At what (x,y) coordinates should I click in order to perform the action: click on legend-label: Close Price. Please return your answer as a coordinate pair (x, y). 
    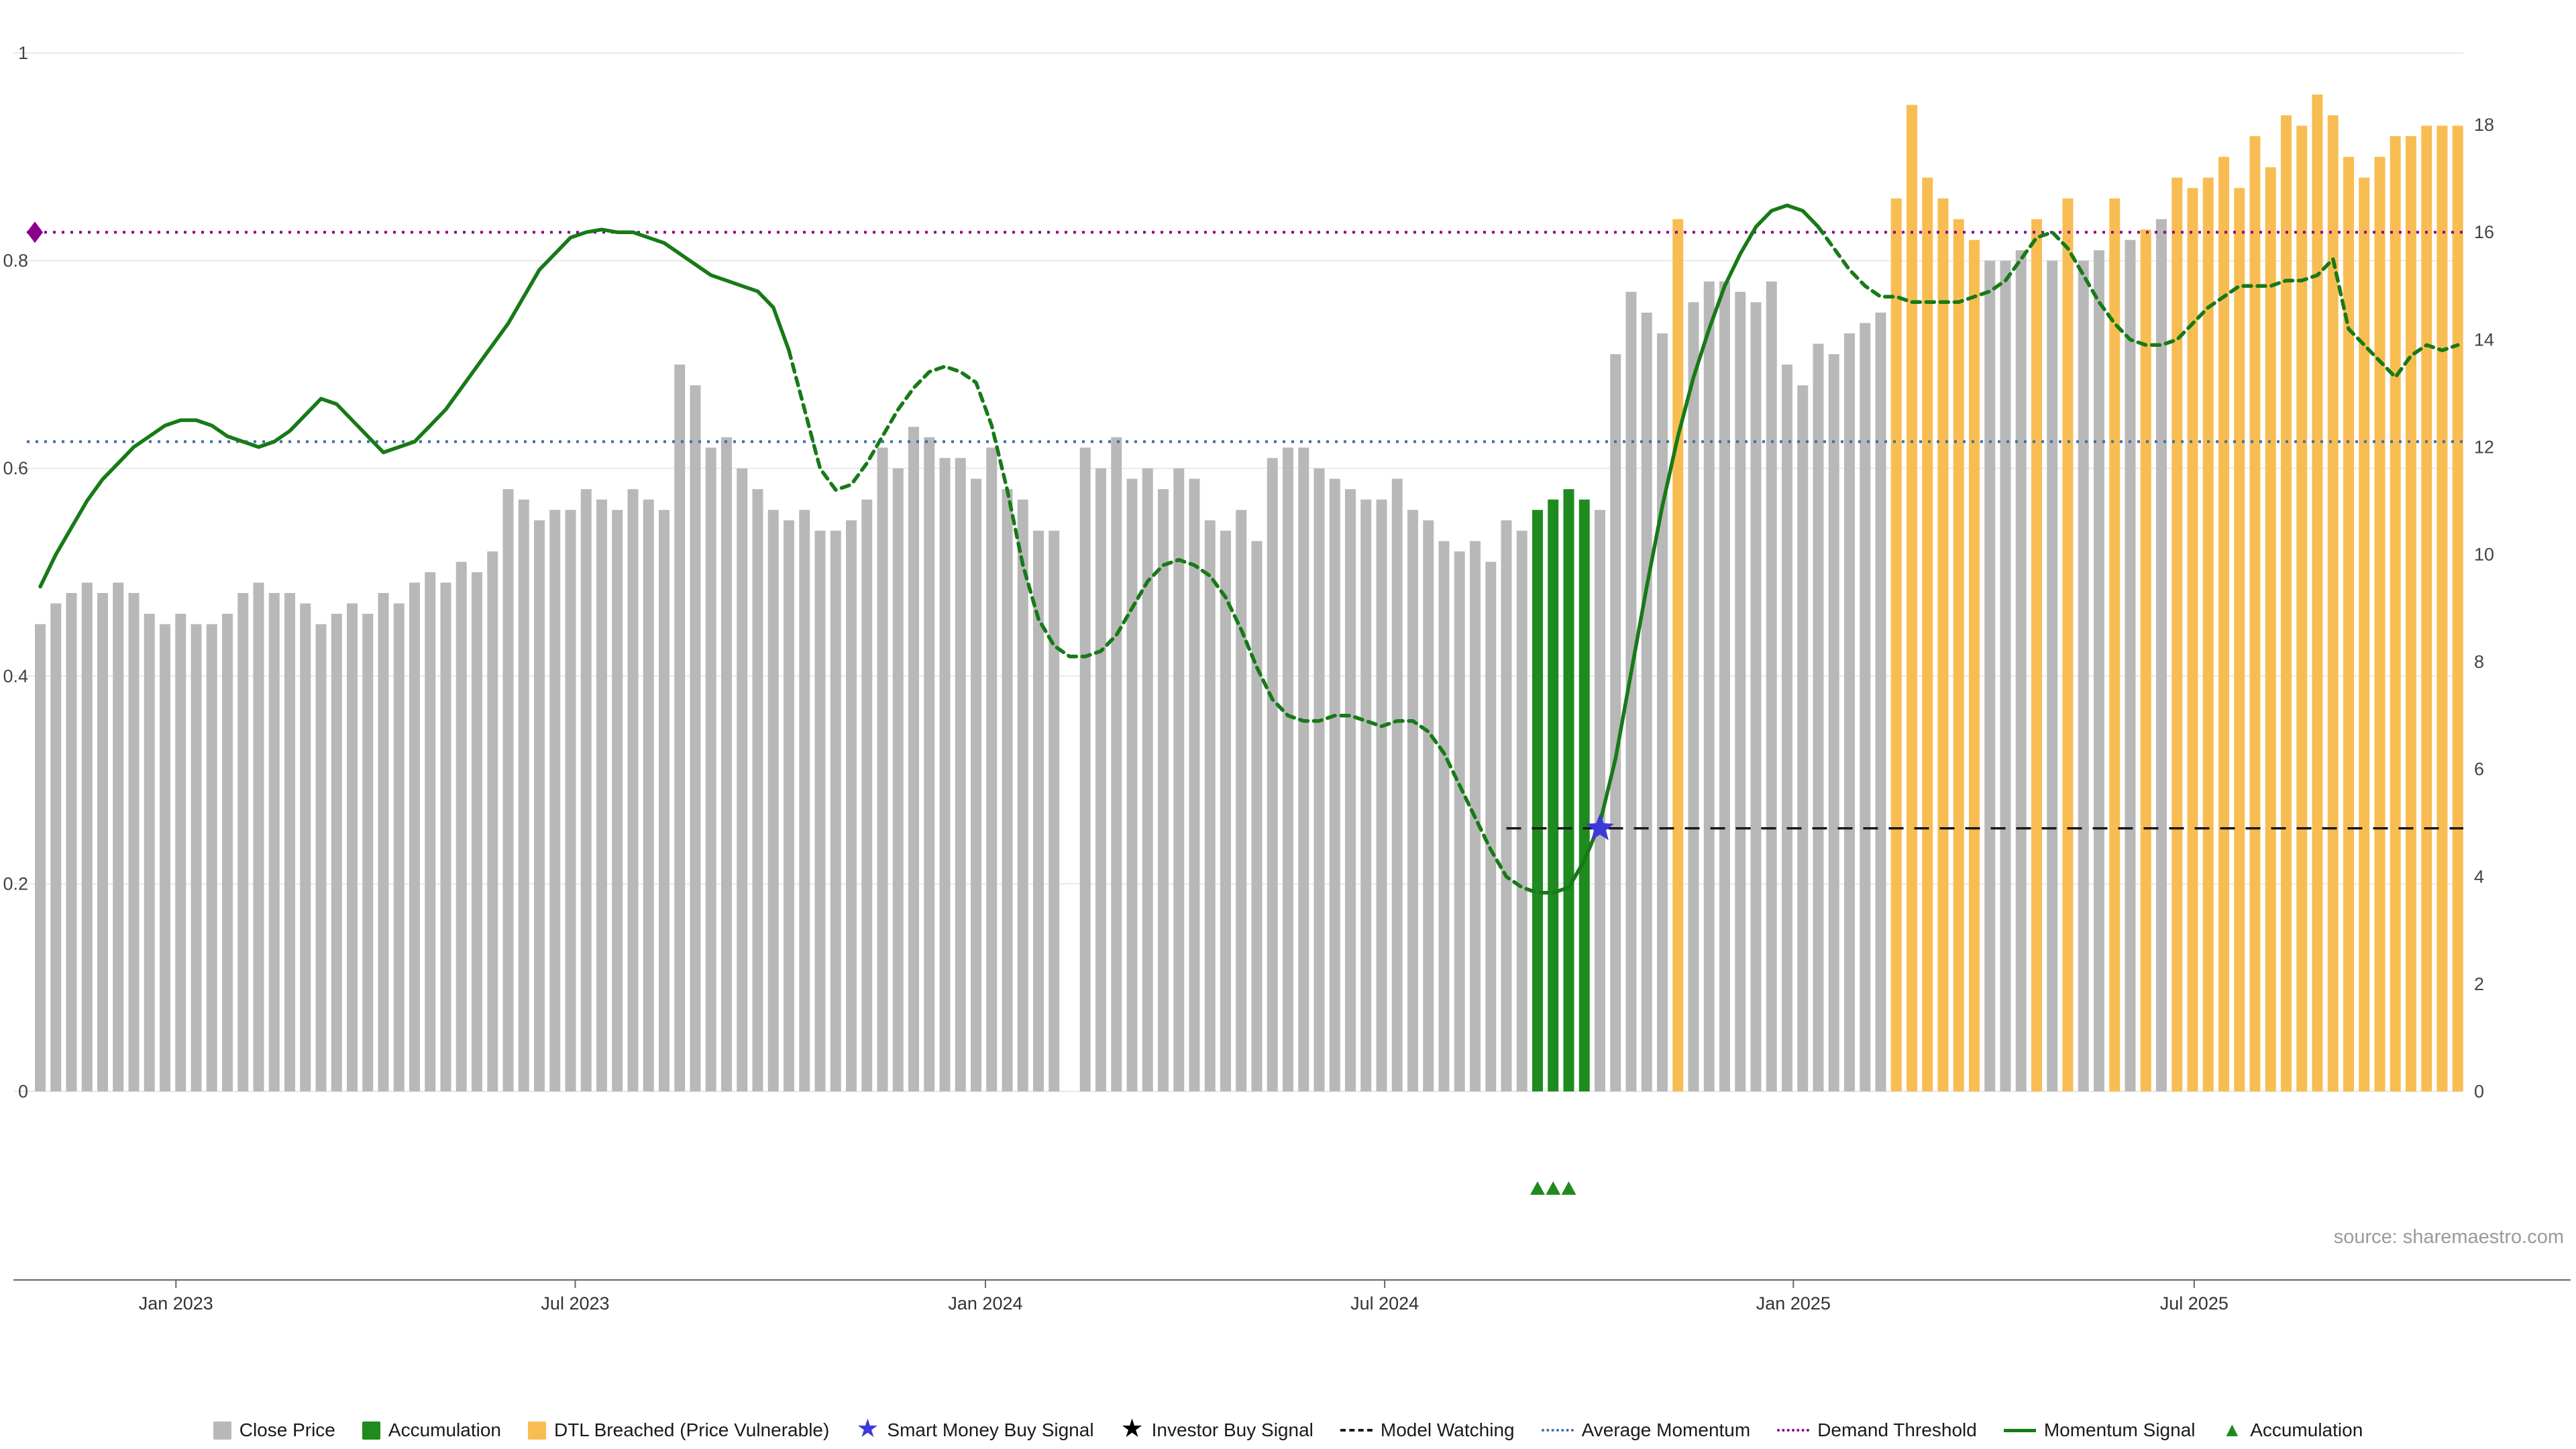
    Looking at the image, I should click on (287, 1429).